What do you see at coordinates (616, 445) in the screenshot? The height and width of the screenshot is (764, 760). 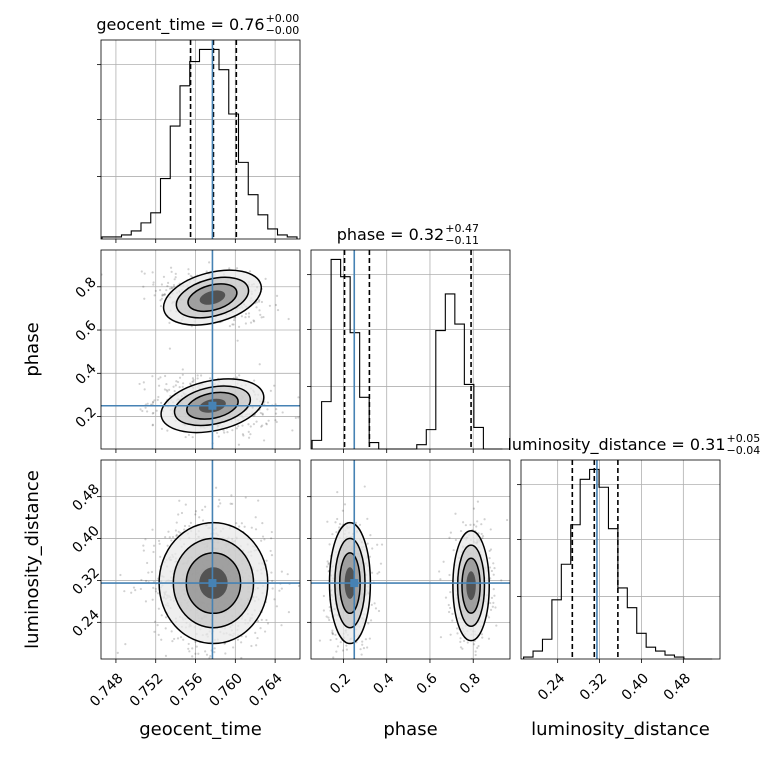 I see `title-text: luminosity_distance = 0.31` at bounding box center [616, 445].